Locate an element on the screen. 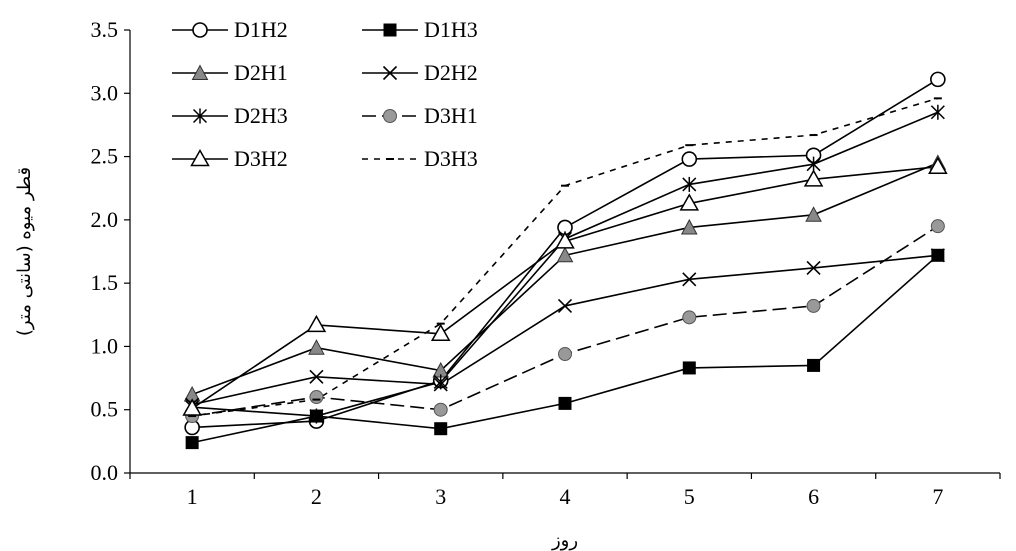 This screenshot has height=551, width=1016. y-tick-label: 0.5 is located at coordinates (105, 409).